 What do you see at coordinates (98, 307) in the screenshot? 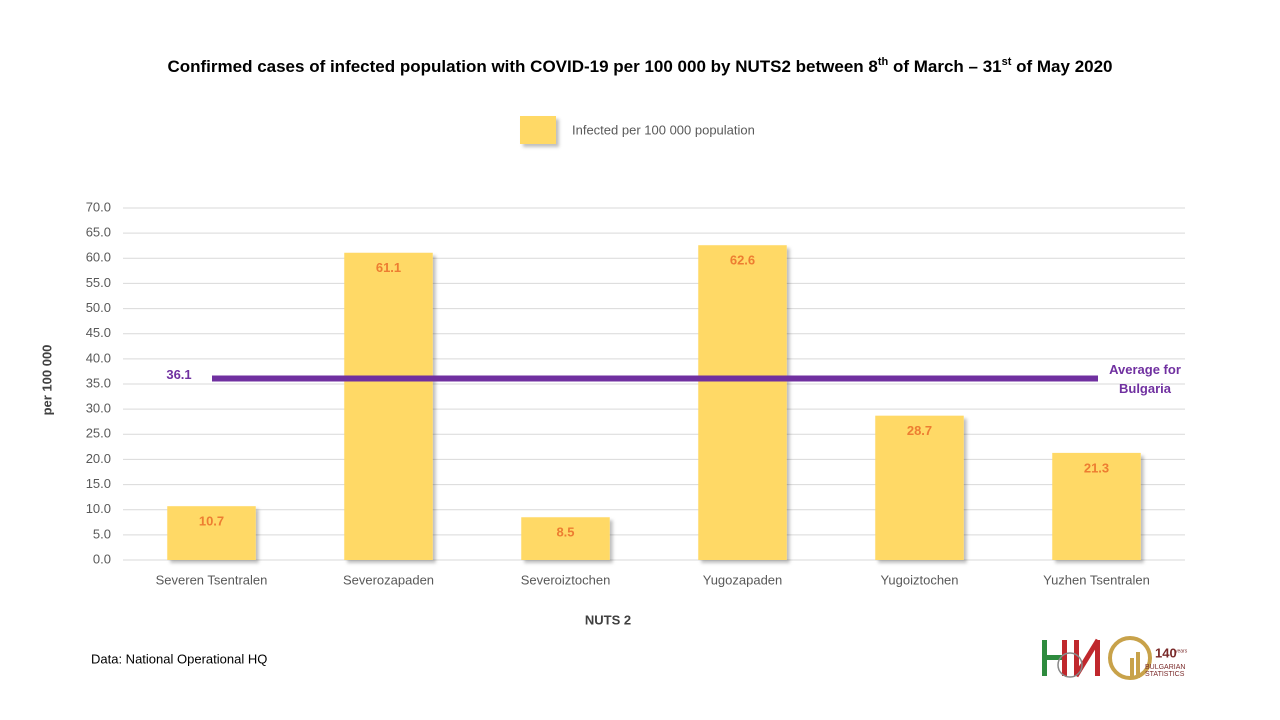
I see `y-tick-label: 50.0` at bounding box center [98, 307].